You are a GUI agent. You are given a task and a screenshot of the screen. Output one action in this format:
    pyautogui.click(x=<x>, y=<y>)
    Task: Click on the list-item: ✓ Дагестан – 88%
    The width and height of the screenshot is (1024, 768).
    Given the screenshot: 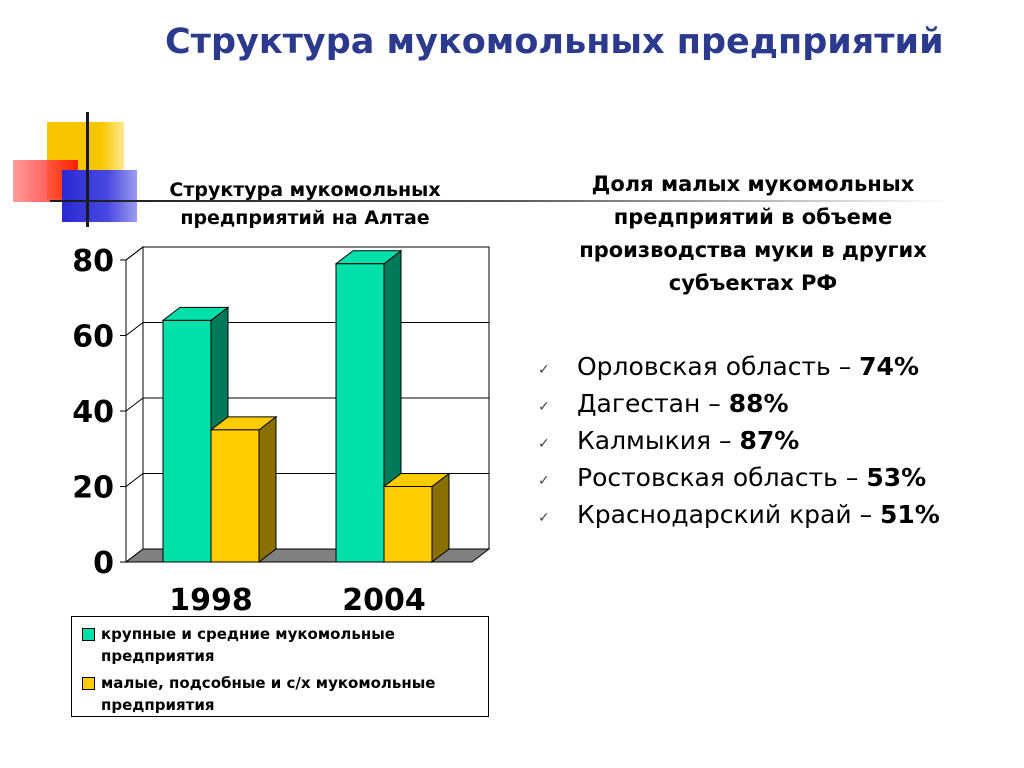 What is the action you would take?
    pyautogui.click(x=768, y=403)
    